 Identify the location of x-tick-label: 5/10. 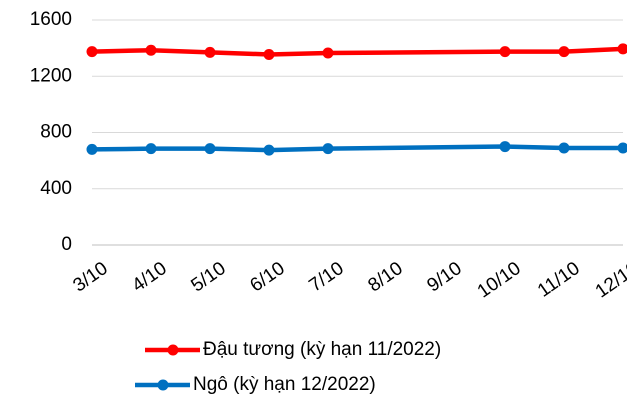
(208, 277).